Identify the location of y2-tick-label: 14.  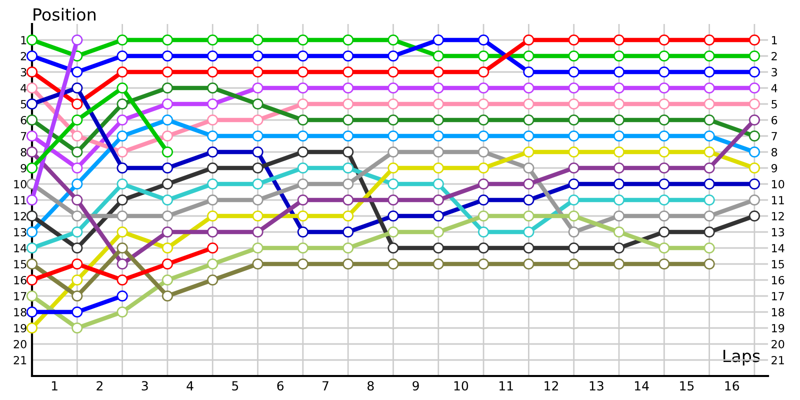
(778, 248).